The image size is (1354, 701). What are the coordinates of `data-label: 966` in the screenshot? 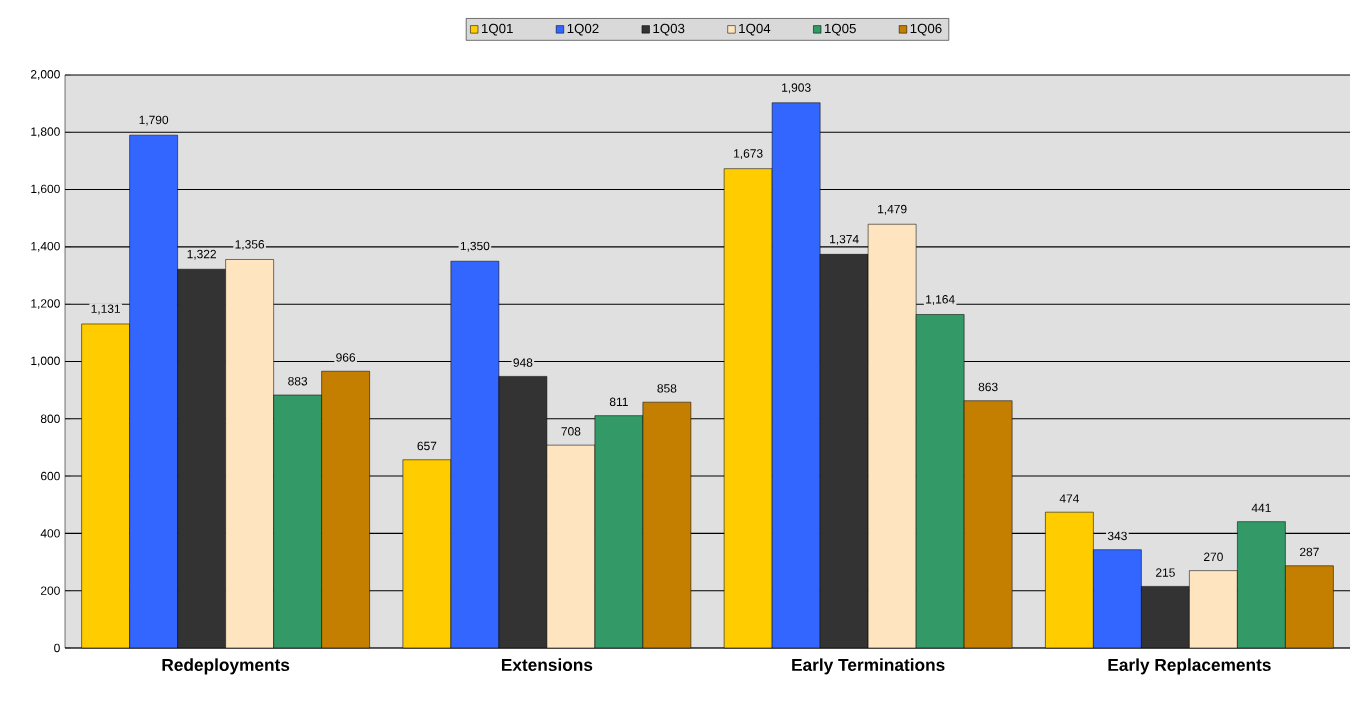 It's located at (346, 357).